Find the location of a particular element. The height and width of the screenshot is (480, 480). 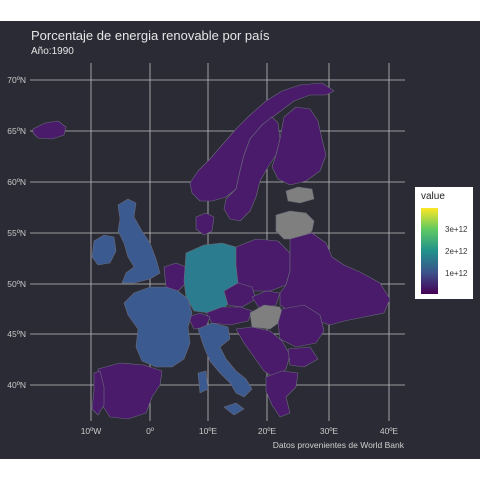

country-east is located at coordinates (335, 279).